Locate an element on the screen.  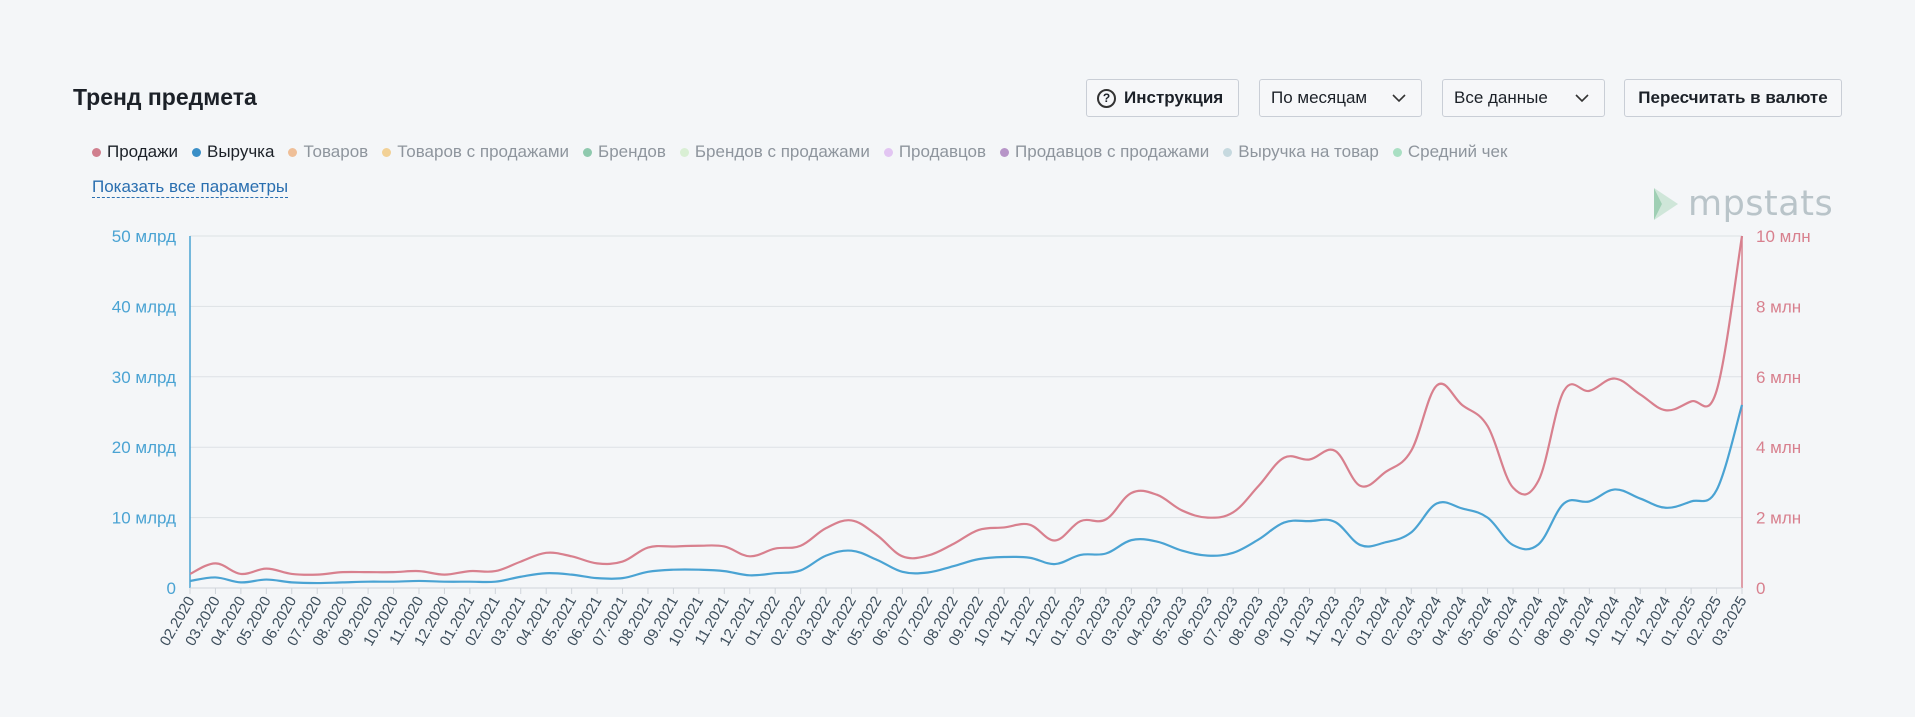
legend-item: Товаров с продажами is located at coordinates (475, 152).